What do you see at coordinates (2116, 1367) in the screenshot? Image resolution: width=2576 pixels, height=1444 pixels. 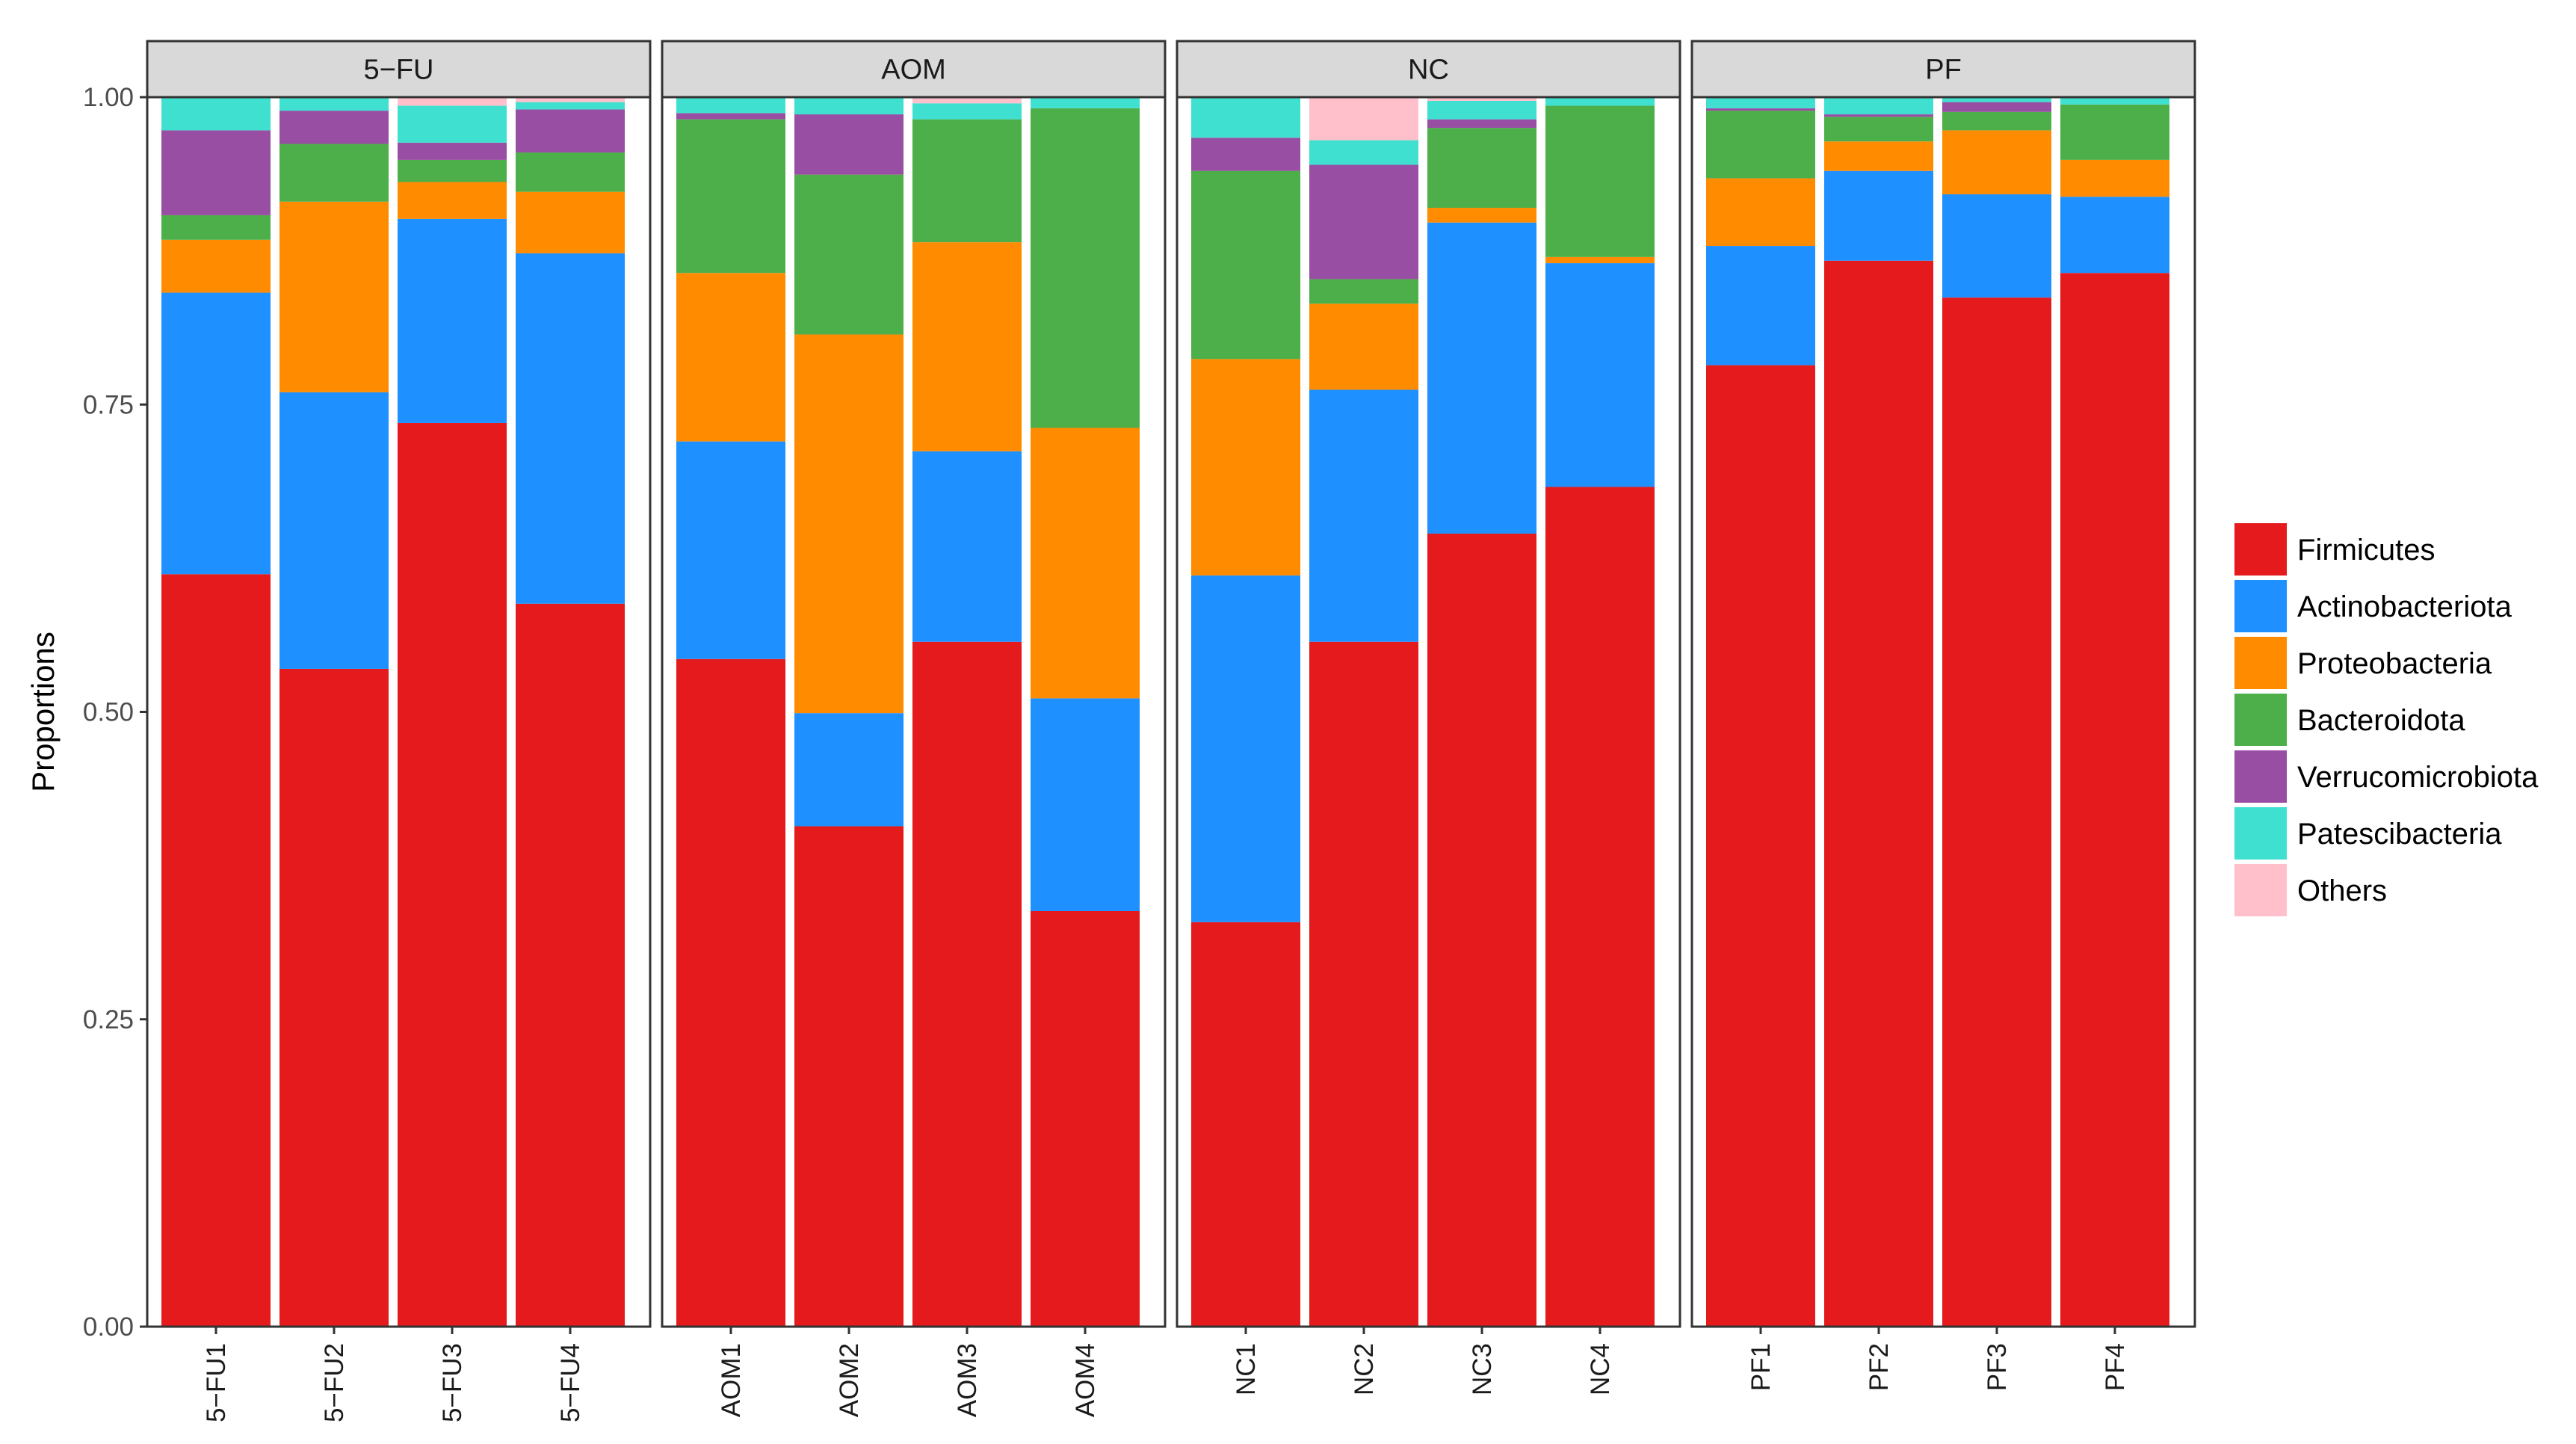 I see `x-tick-label: PF4` at bounding box center [2116, 1367].